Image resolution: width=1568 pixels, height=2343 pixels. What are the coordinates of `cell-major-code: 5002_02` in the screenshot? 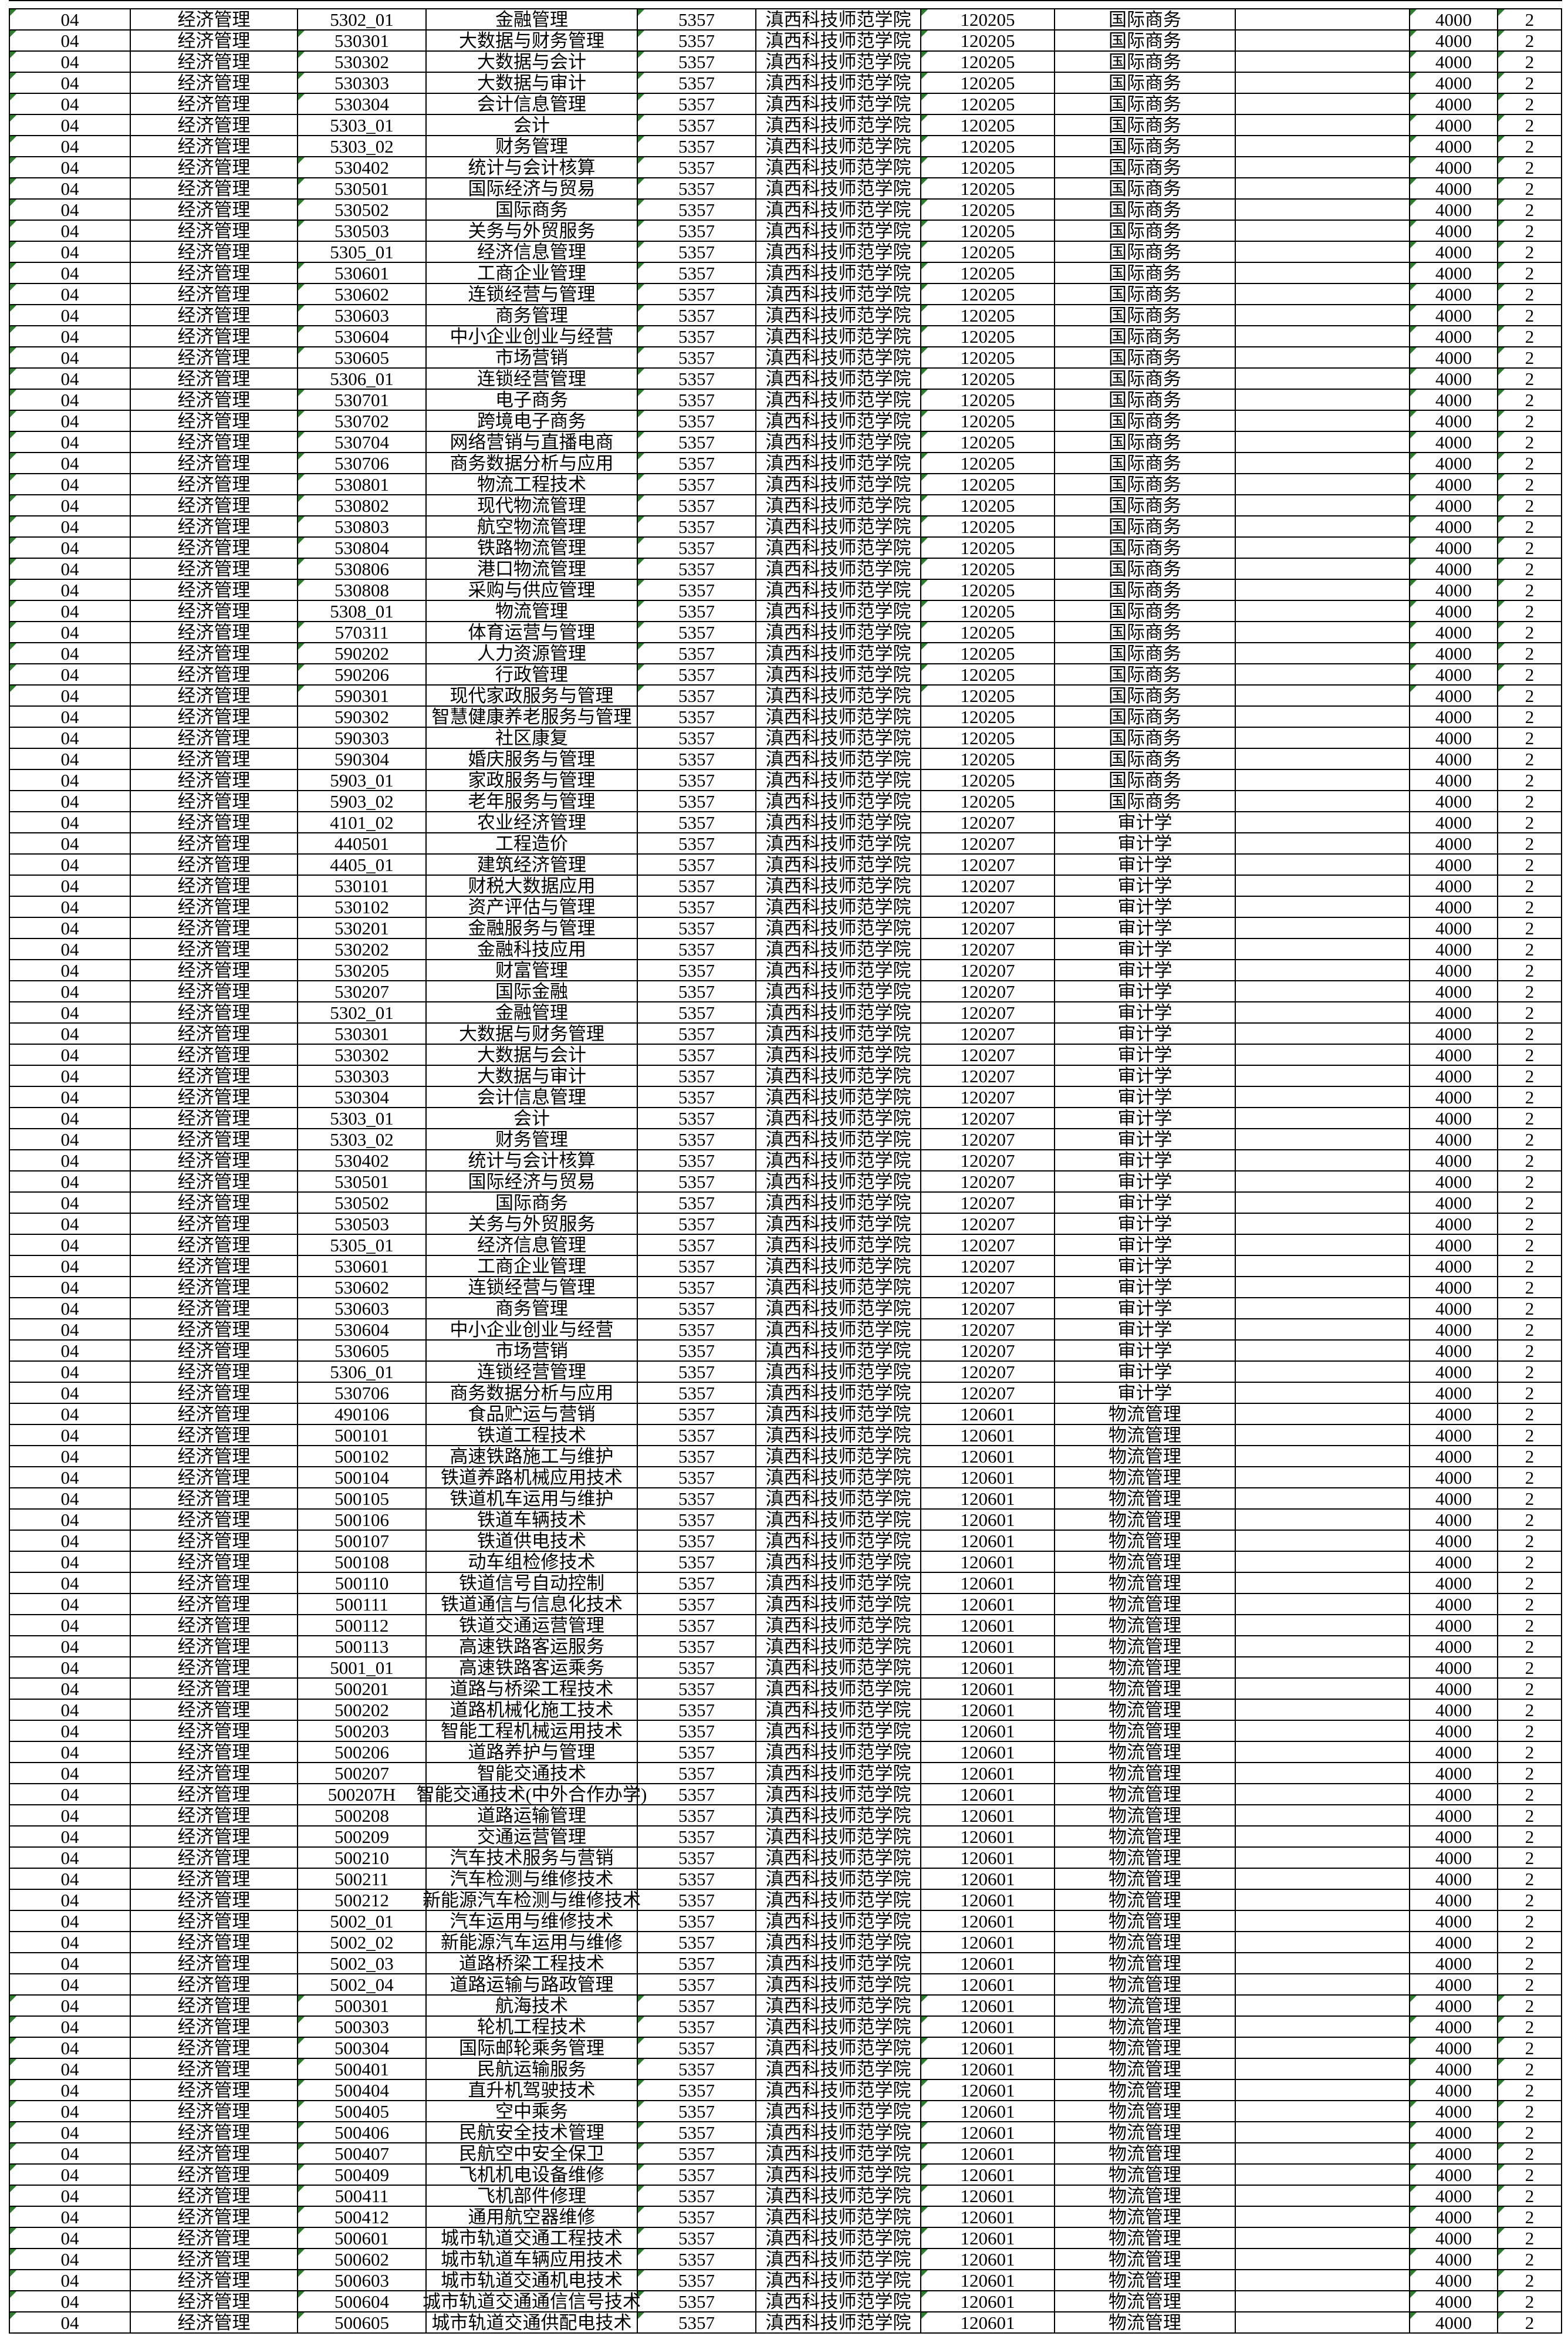 It's located at (362, 1942).